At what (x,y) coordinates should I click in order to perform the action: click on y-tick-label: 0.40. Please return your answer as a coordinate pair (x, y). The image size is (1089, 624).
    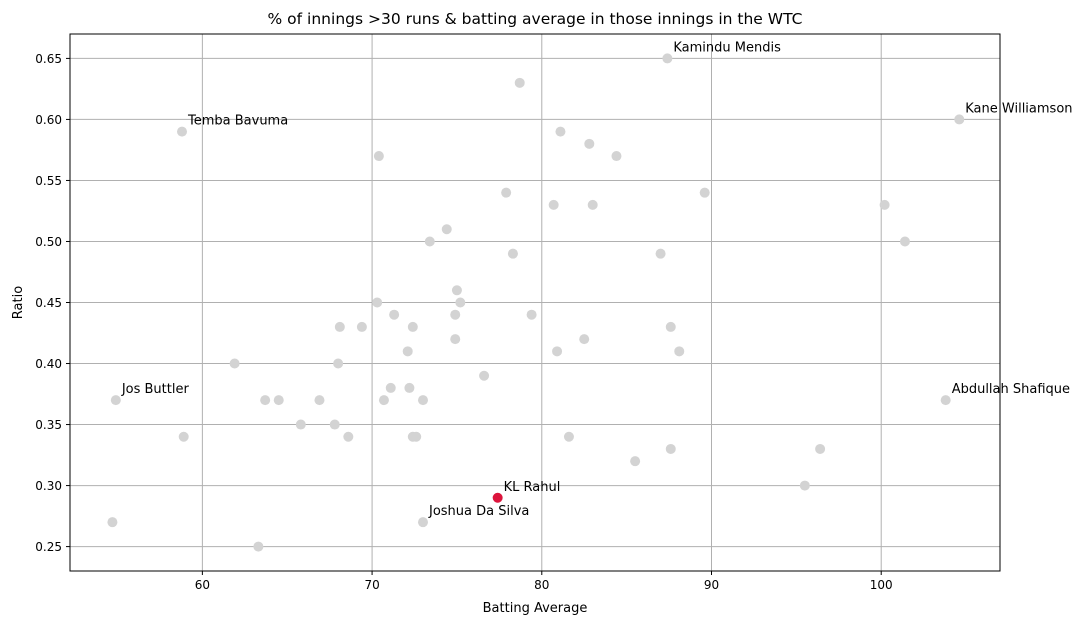
    Looking at the image, I should click on (48, 364).